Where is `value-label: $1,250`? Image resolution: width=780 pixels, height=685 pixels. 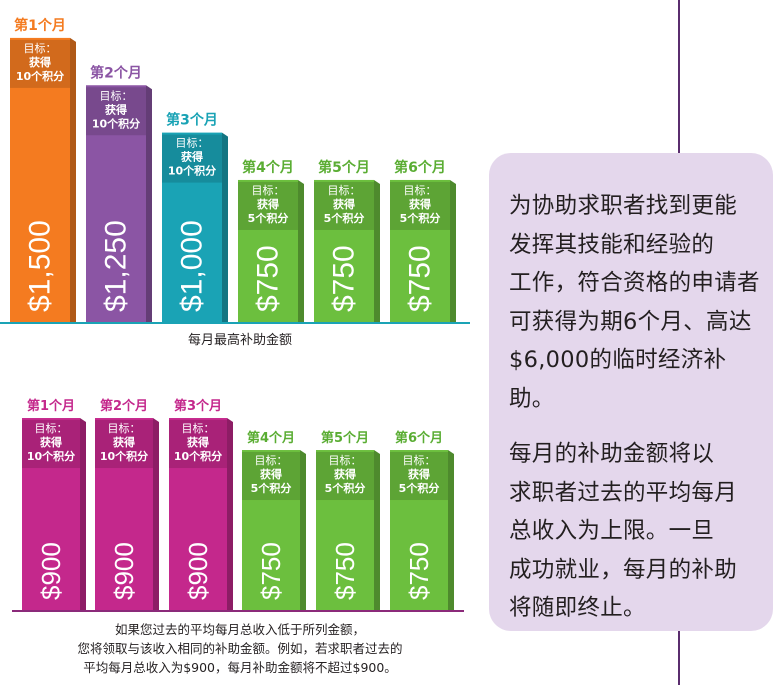
value-label: $1,250 is located at coordinates (116, 266).